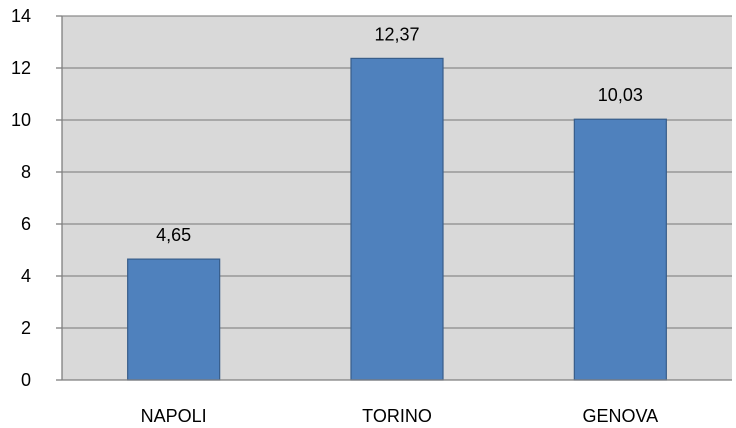  What do you see at coordinates (26, 276) in the screenshot?
I see `y-tick-label: 4` at bounding box center [26, 276].